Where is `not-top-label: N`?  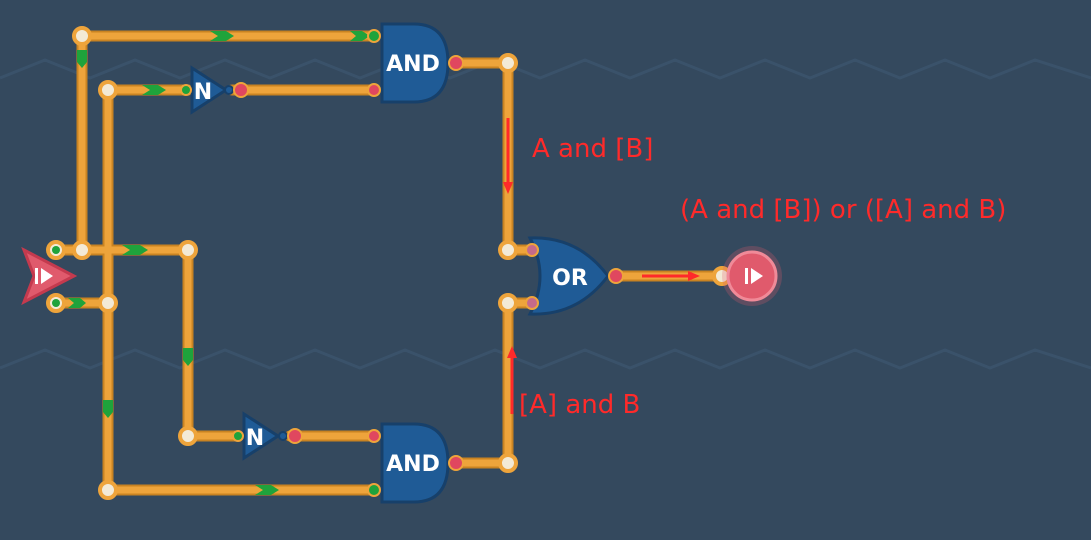
not-top-label: N is located at coordinates (203, 92).